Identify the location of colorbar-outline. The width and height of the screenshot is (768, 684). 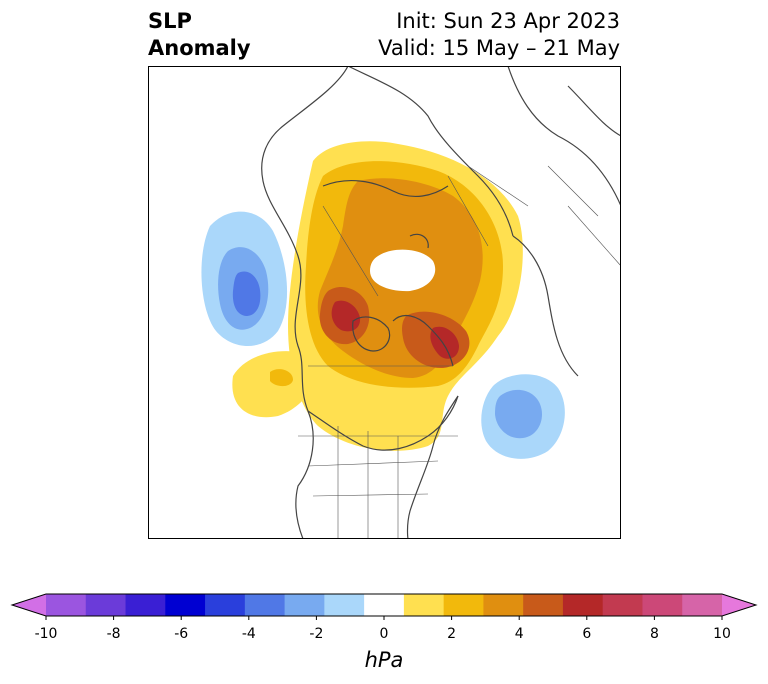
(384, 605).